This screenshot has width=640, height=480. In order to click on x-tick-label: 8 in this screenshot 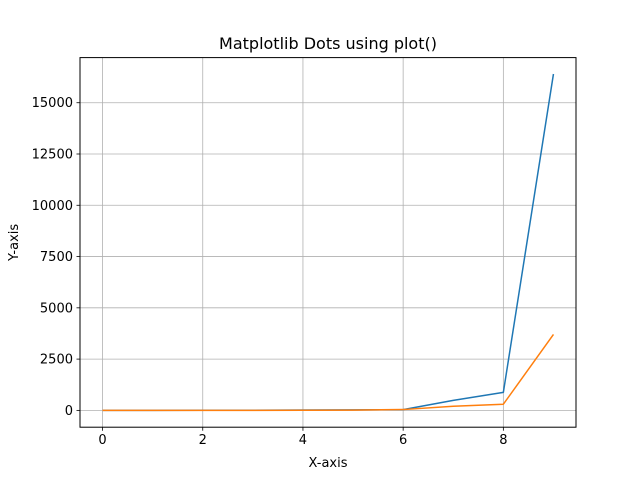, I will do `click(503, 440)`.